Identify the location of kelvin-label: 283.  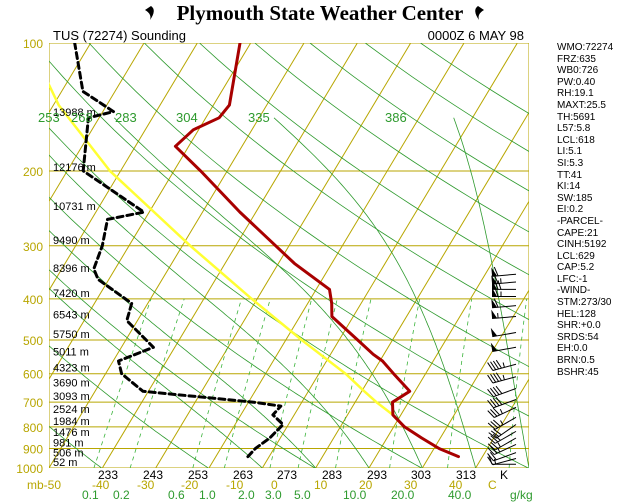
(332, 475).